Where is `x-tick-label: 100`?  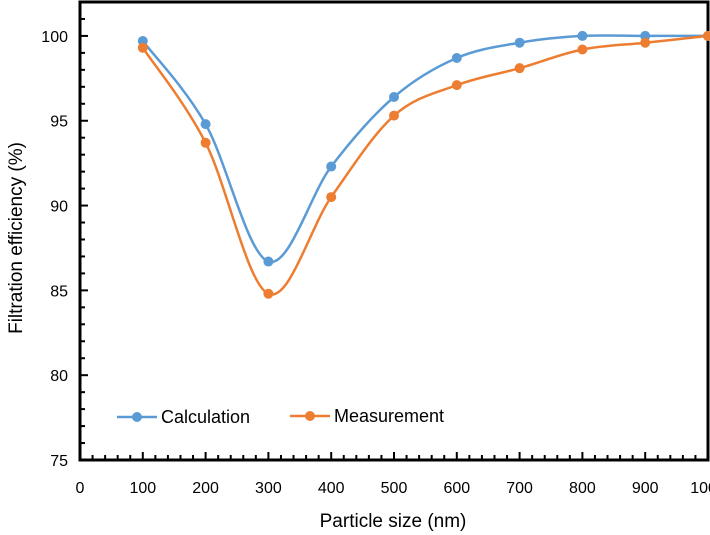
x-tick-label: 100 is located at coordinates (142, 488).